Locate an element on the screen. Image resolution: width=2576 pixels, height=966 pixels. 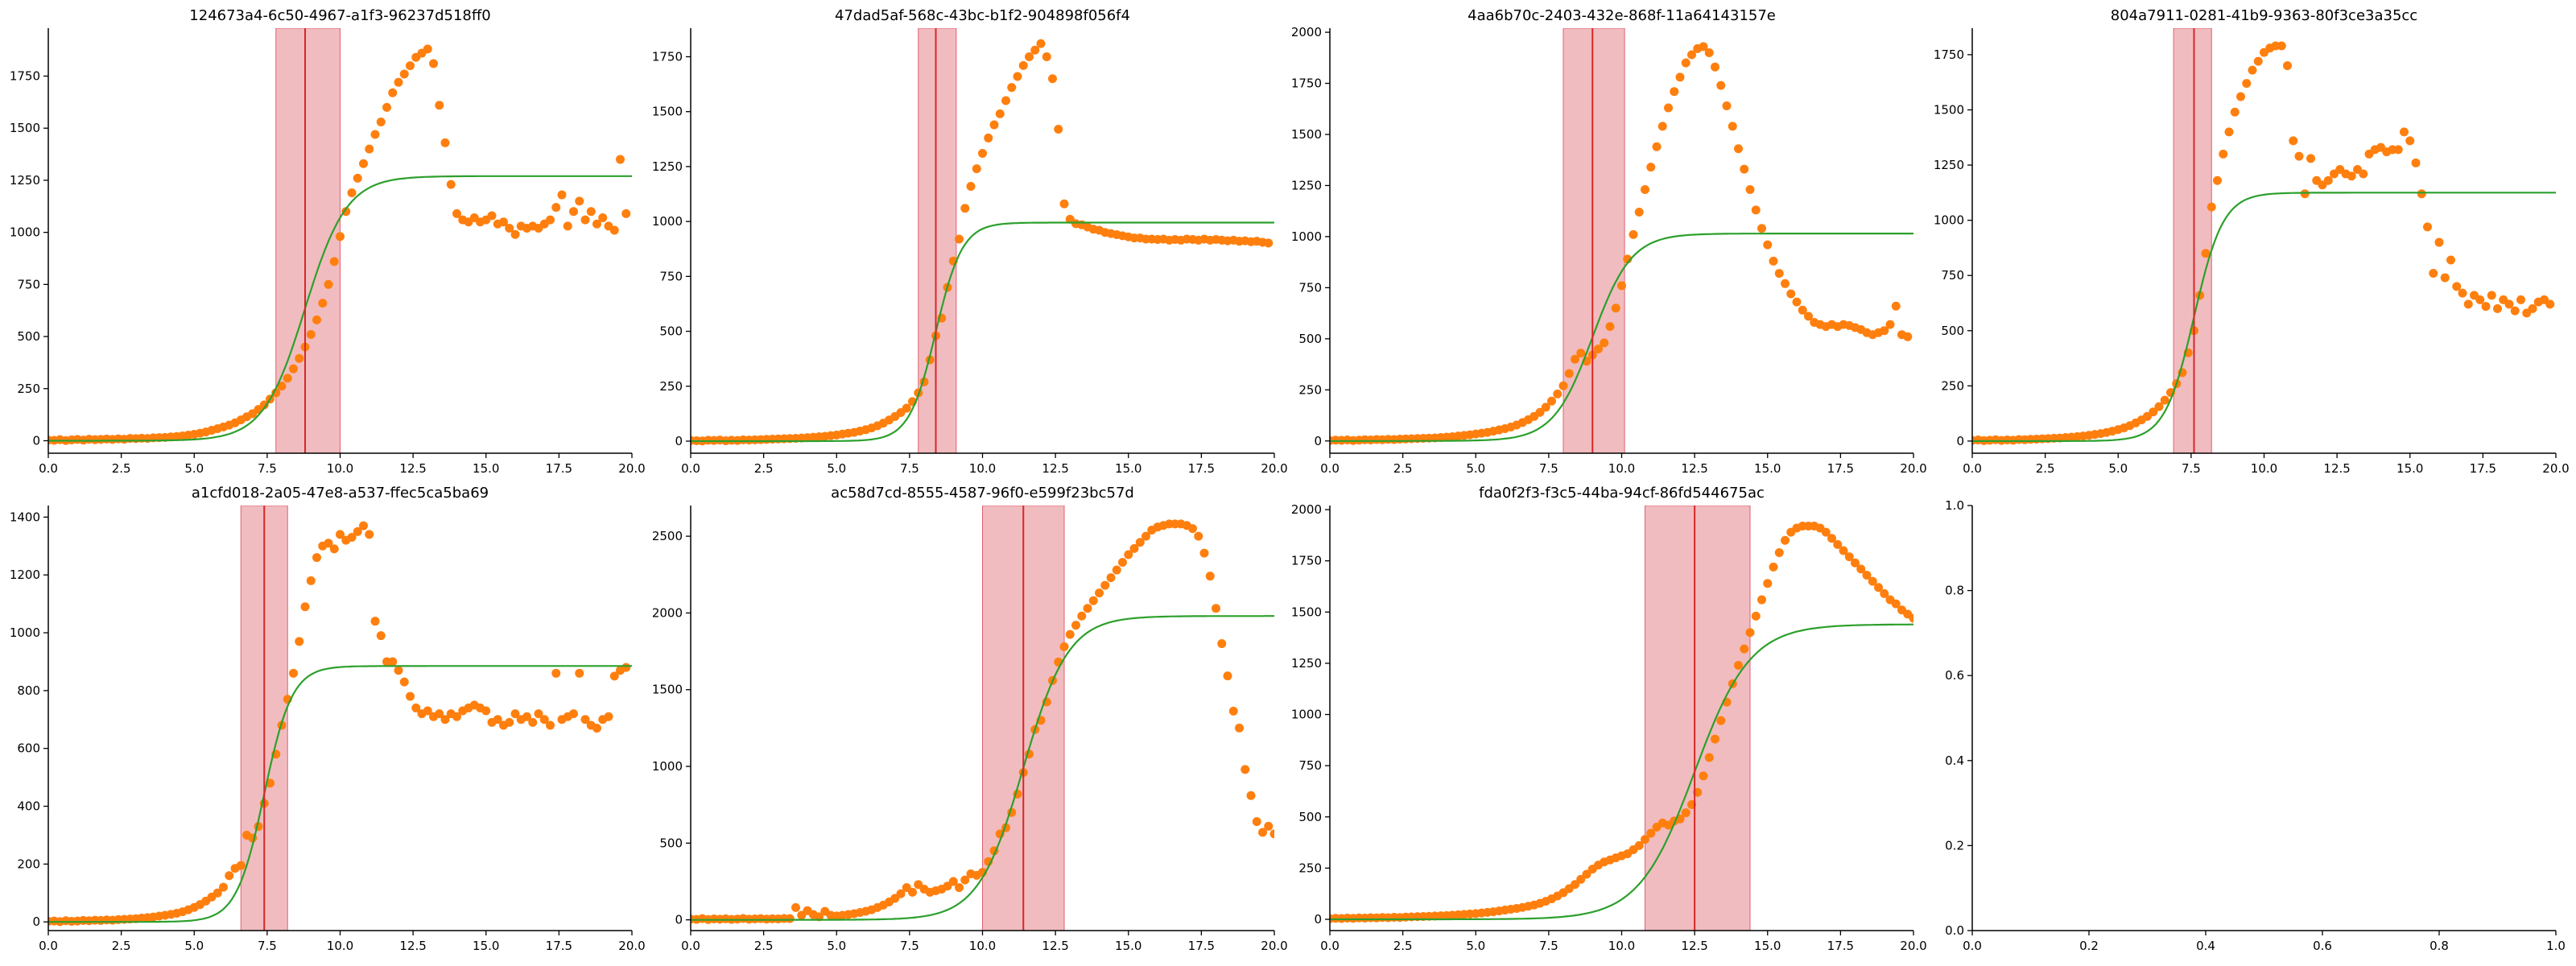
panel-title: 124673a4-6c50-4967-a1f3-96237d518ff0 is located at coordinates (339, 15).